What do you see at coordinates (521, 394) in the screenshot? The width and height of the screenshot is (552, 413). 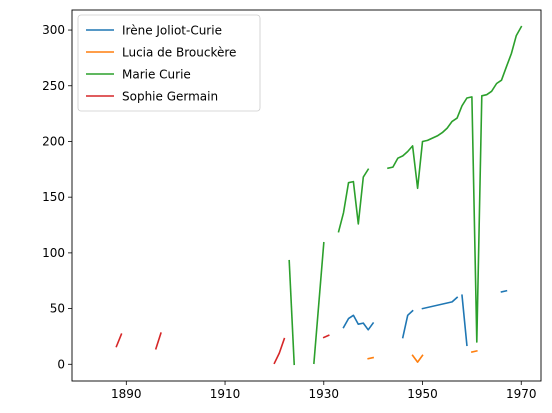 I see `x-tick-label: 1970` at bounding box center [521, 394].